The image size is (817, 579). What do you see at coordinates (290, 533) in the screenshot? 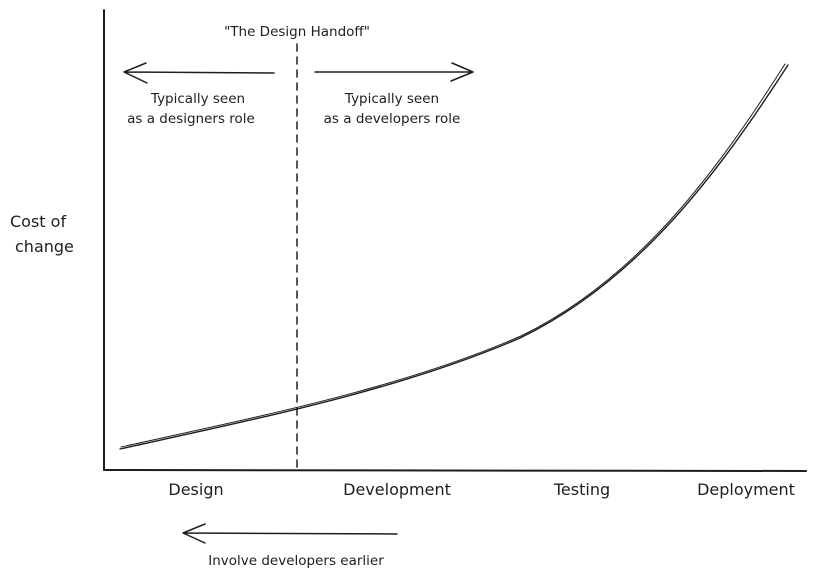
I see `bottom-arrow` at bounding box center [290, 533].